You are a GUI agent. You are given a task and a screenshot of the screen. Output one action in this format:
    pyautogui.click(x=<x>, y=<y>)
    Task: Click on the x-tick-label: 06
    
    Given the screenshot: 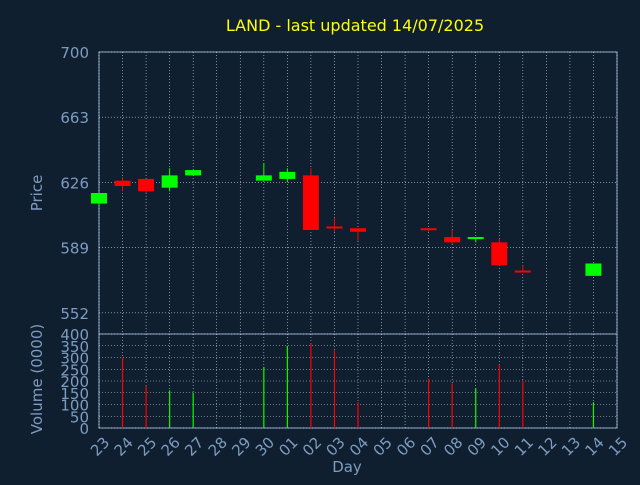 What is the action you would take?
    pyautogui.click(x=406, y=447)
    